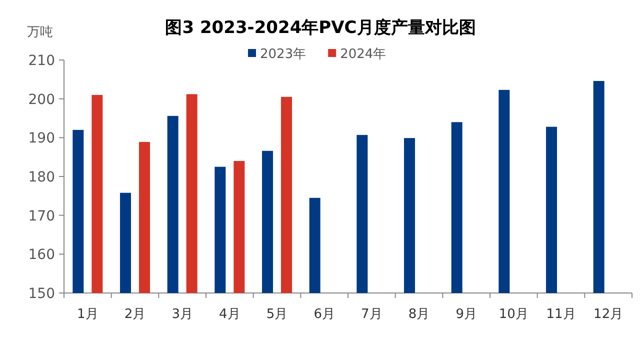 The image size is (641, 345). I want to click on x-tick-label: 2月, so click(135, 314).